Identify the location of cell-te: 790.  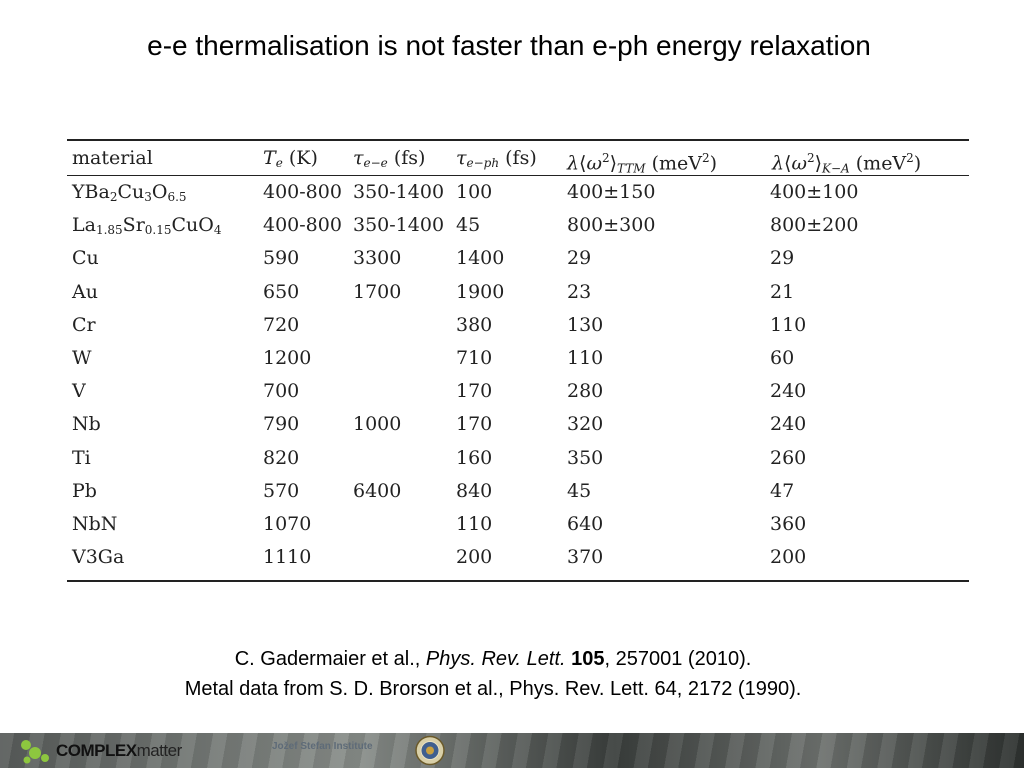
(281, 424).